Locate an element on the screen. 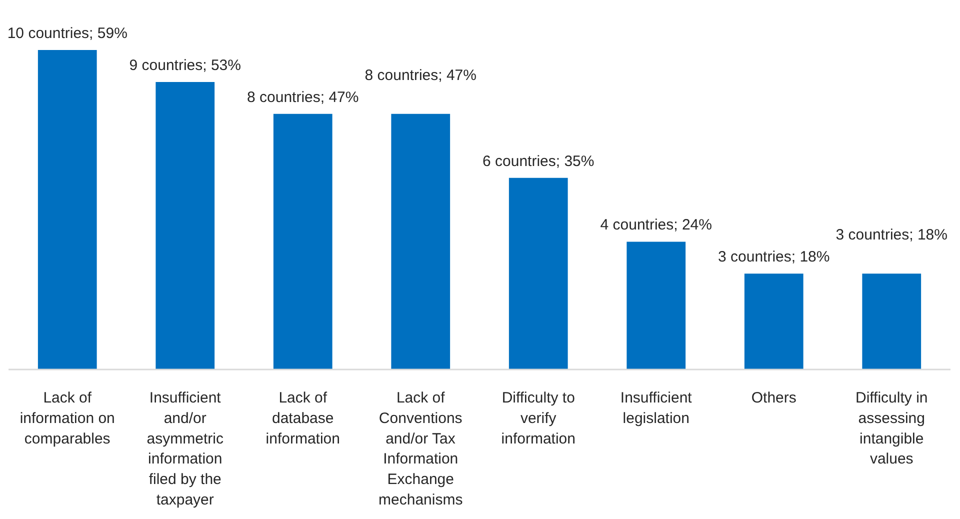 This screenshot has width=960, height=519. data-label: 4 countries; 24% is located at coordinates (656, 225).